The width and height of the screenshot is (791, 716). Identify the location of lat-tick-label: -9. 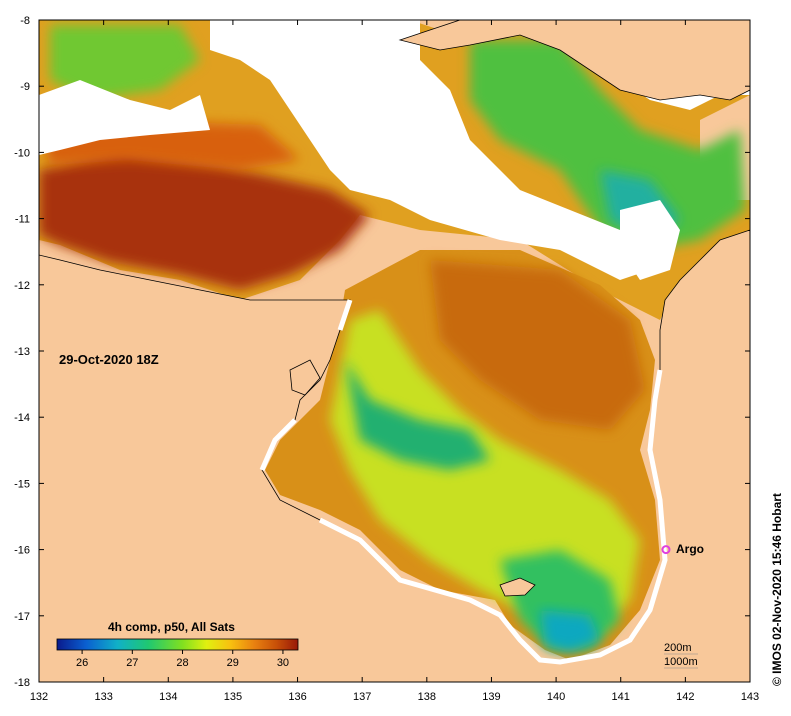
(25, 87).